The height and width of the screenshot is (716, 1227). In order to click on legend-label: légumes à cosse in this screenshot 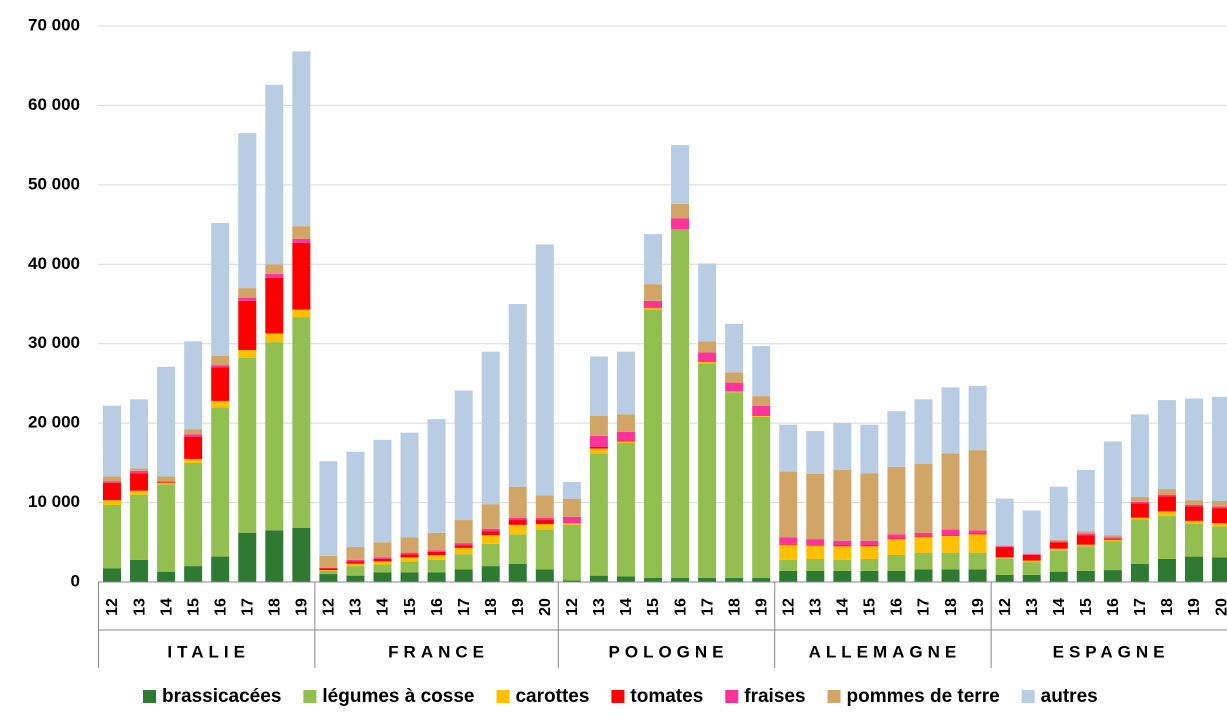, I will do `click(398, 696)`.